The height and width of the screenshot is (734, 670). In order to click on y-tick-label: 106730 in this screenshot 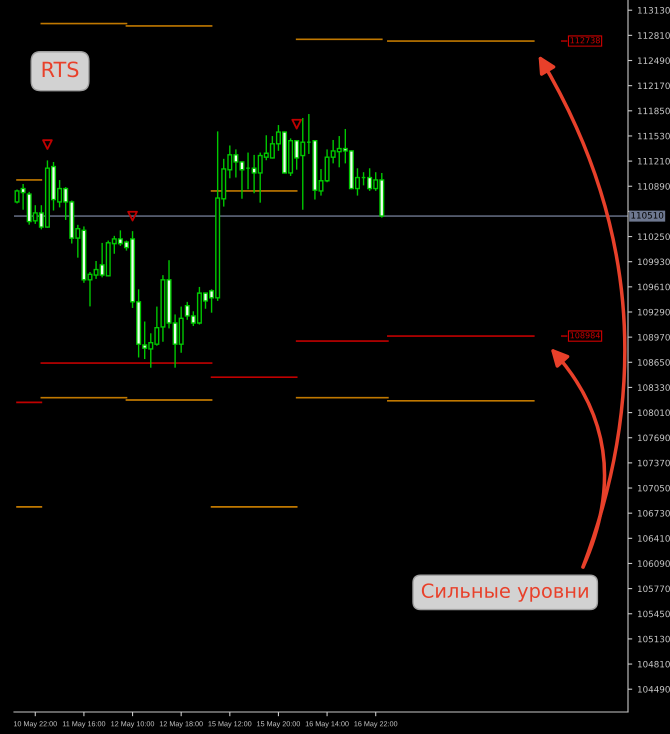, I will do `click(654, 513)`.